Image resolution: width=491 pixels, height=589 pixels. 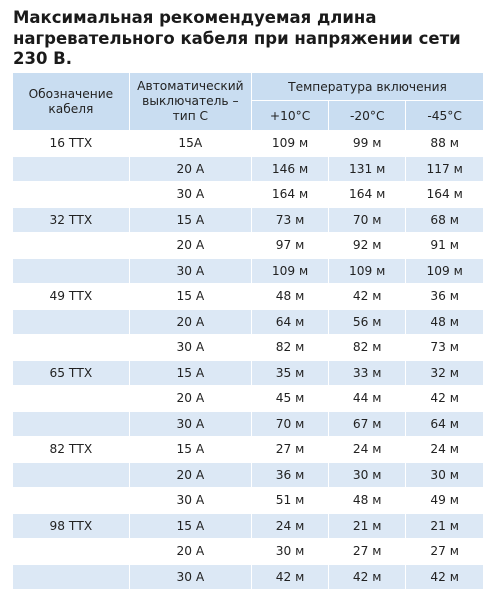 What do you see at coordinates (367, 246) in the screenshot?
I see `cell-length-minus20: 92 м` at bounding box center [367, 246].